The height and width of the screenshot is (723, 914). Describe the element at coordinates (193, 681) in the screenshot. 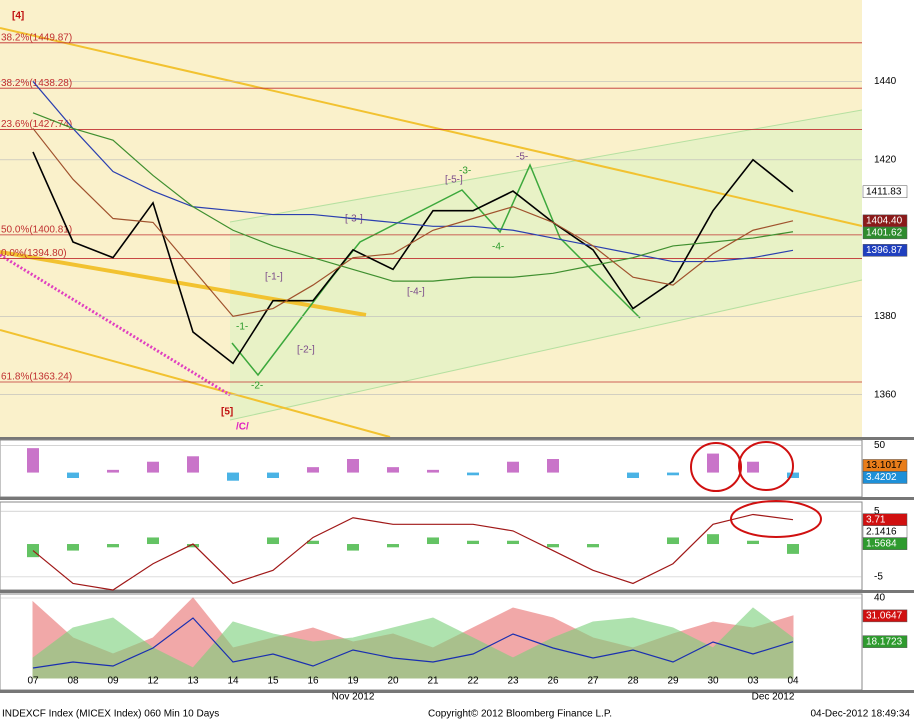

I see `x-tick-label: 13` at that location.